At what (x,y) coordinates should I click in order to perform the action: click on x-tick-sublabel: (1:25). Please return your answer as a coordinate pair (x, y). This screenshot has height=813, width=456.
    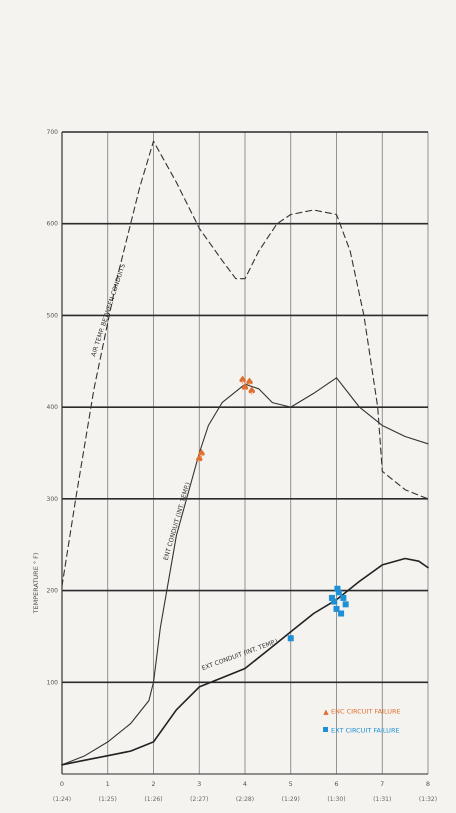
    Looking at the image, I should click on (108, 799).